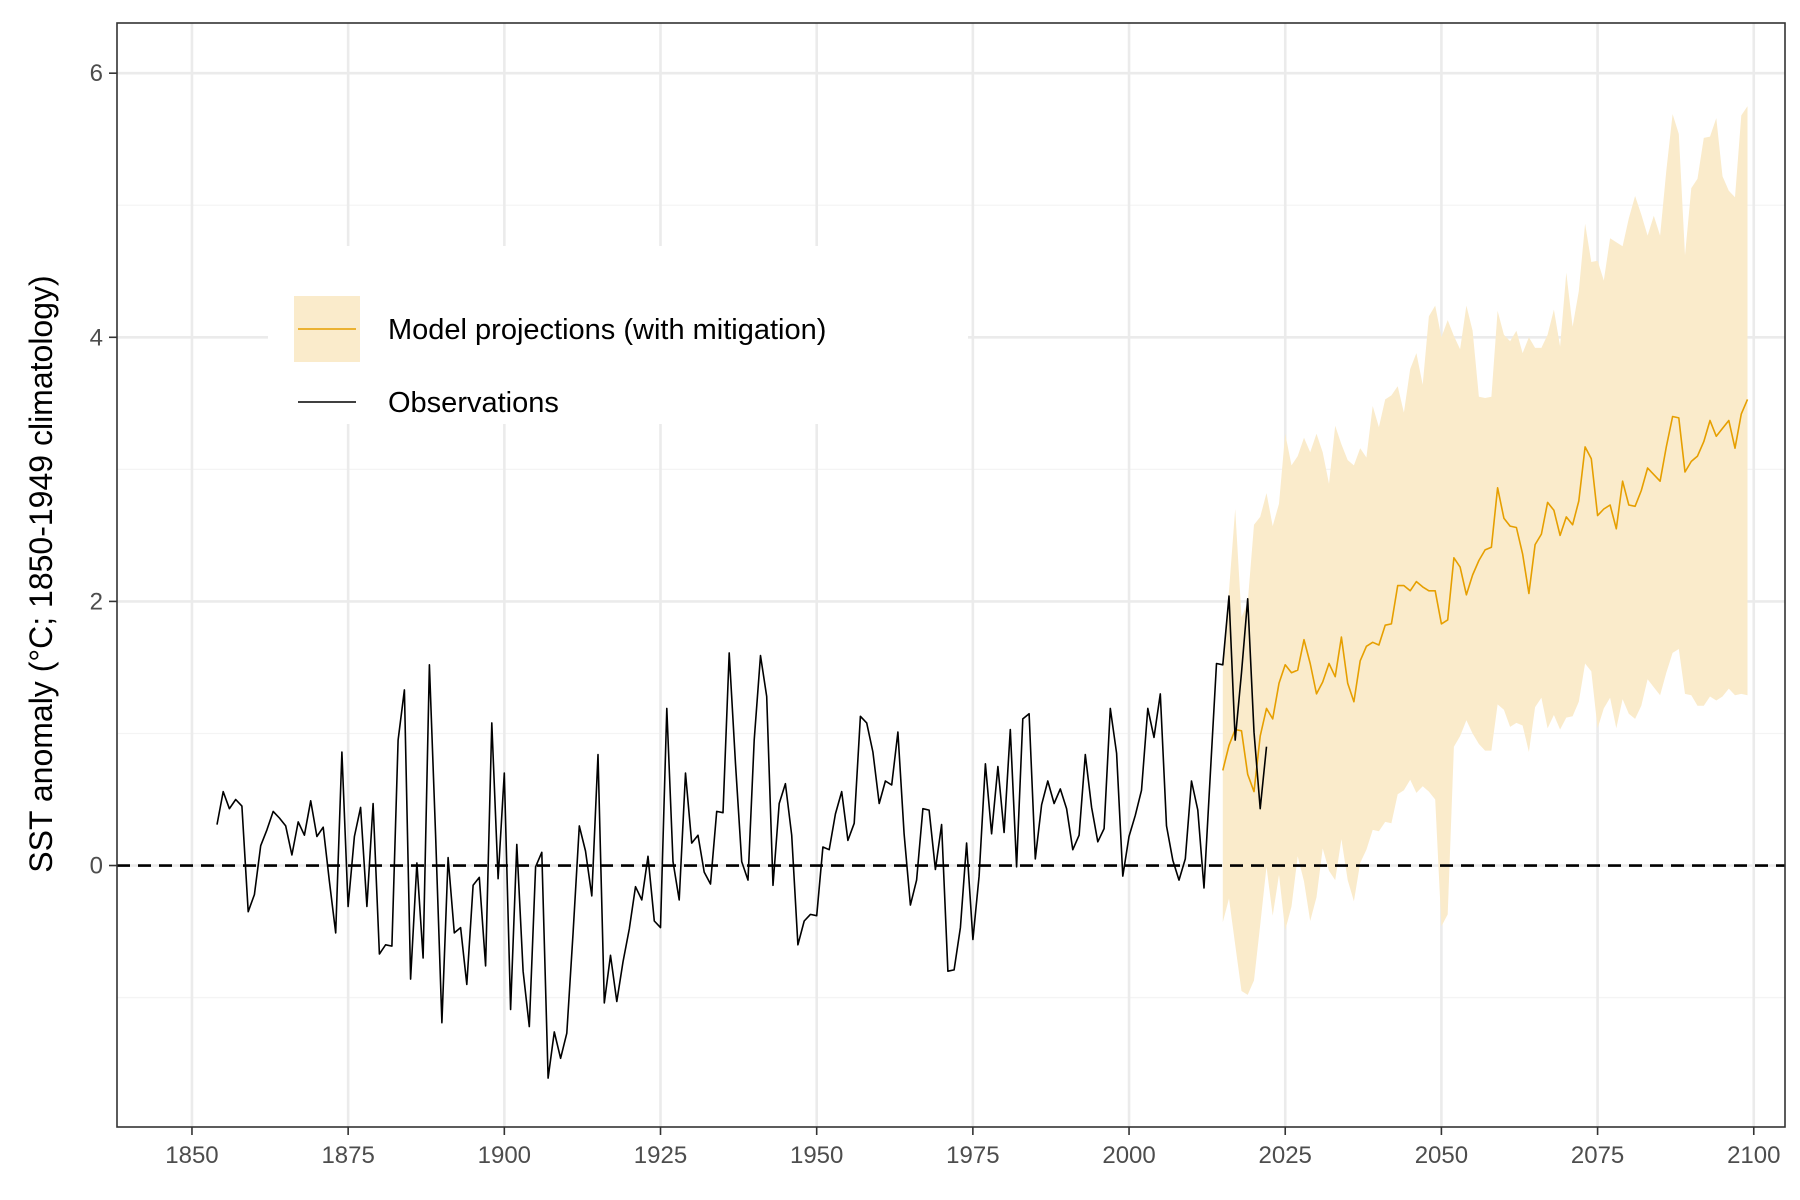 The height and width of the screenshot is (1200, 1800). Describe the element at coordinates (96, 73) in the screenshot. I see `y-tick-label: 6` at that location.